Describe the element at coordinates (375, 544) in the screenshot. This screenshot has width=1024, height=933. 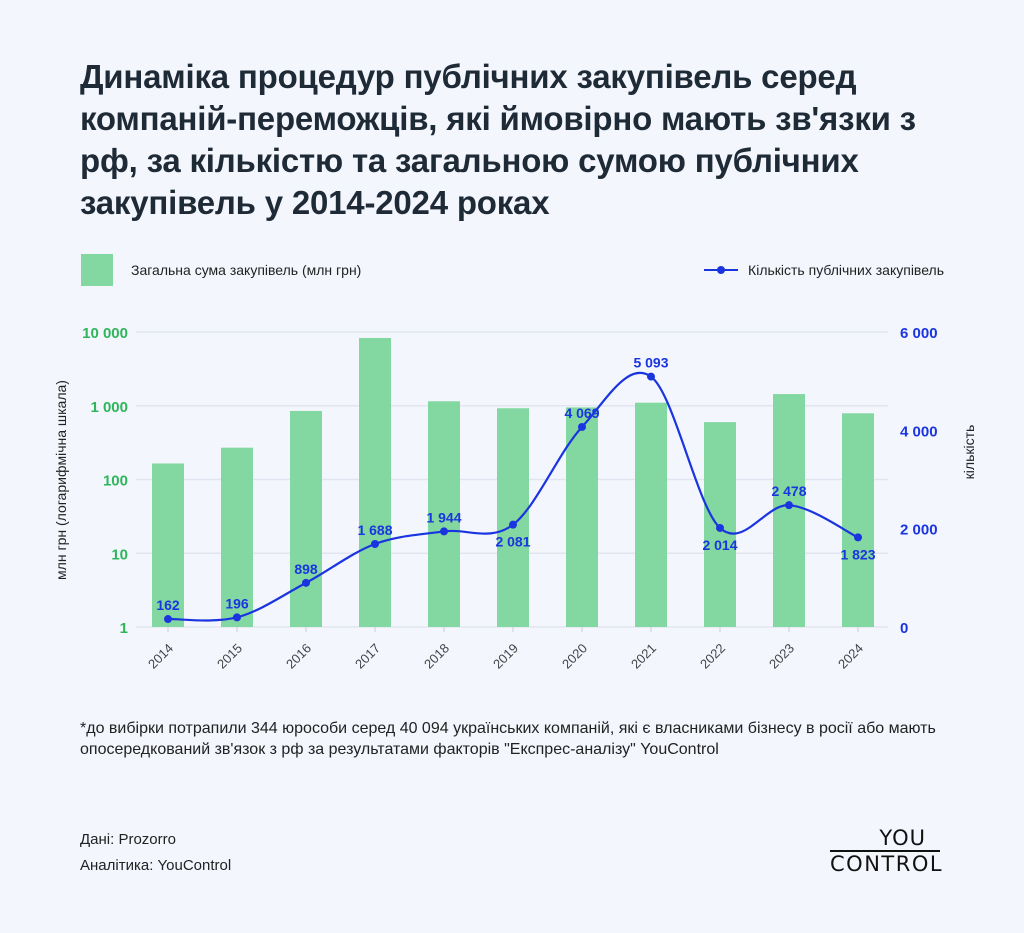
I see `line-point-2017` at that location.